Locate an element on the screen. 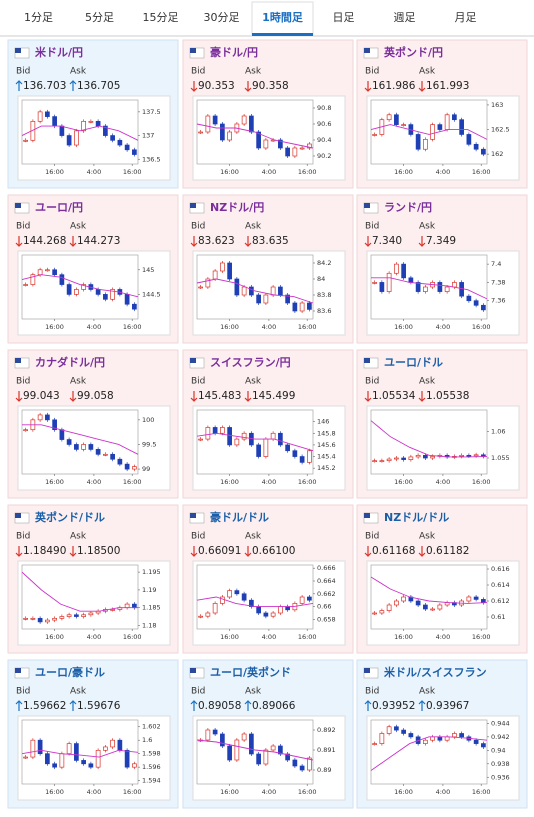  tab: 月足 is located at coordinates (466, 17).